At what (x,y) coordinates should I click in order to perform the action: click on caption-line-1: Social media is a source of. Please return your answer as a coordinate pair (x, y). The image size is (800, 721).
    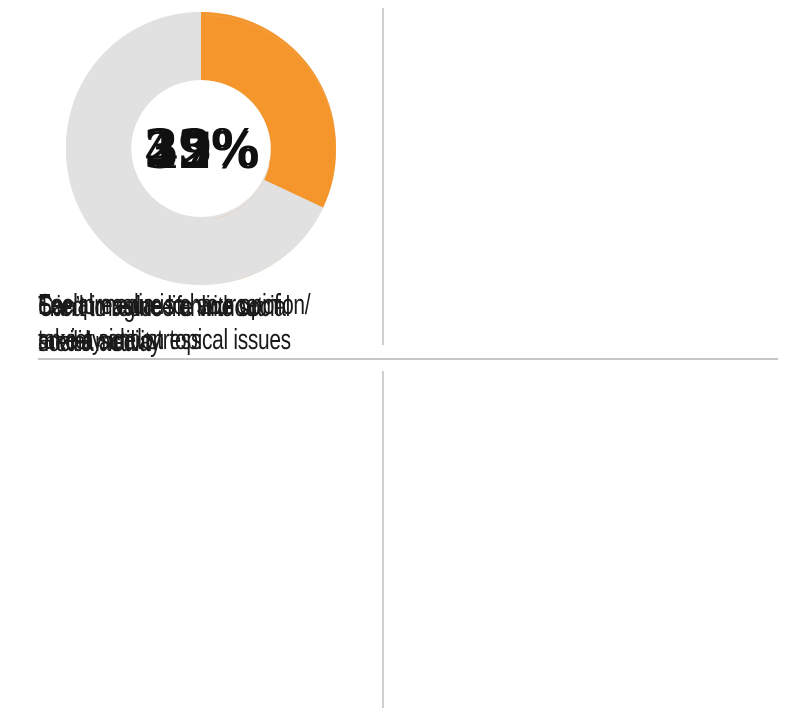
    Looking at the image, I should click on (159, 305).